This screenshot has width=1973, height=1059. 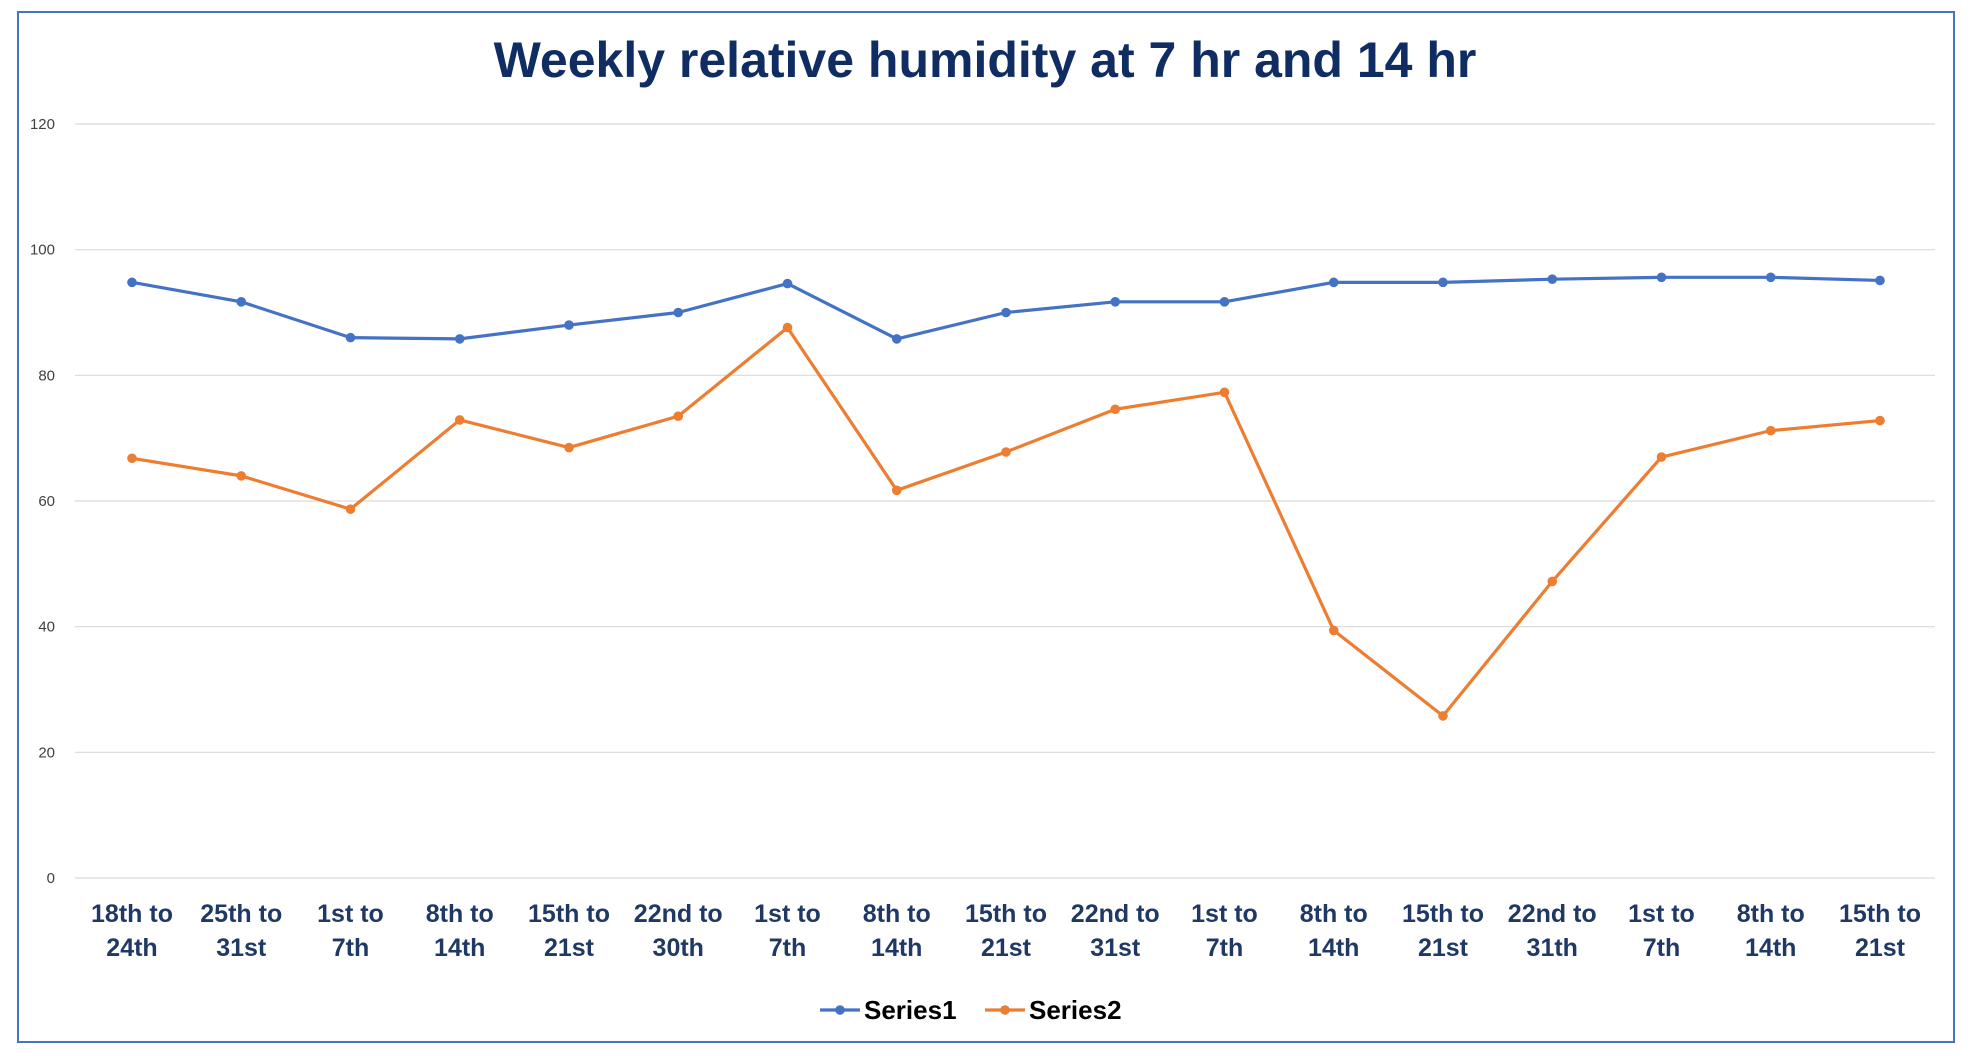 I want to click on legend-item-series2: Series2, so click(x=1053, y=1010).